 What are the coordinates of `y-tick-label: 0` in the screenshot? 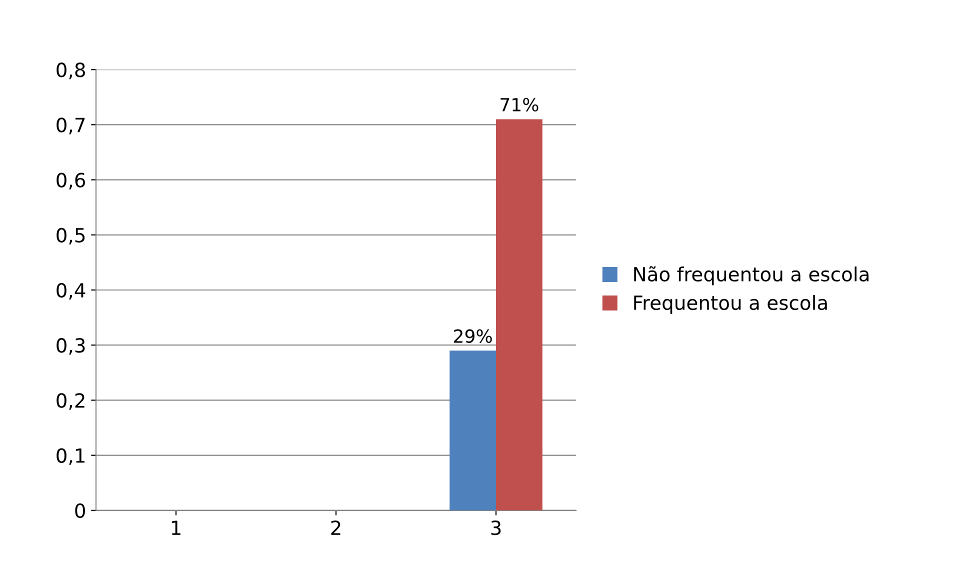 It's located at (80, 510).